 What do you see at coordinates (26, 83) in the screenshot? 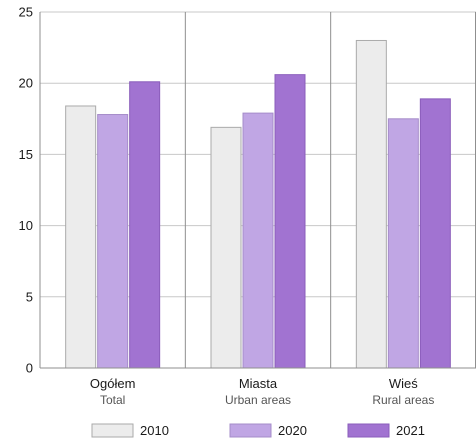
I see `y-tick-label: 20` at bounding box center [26, 83].